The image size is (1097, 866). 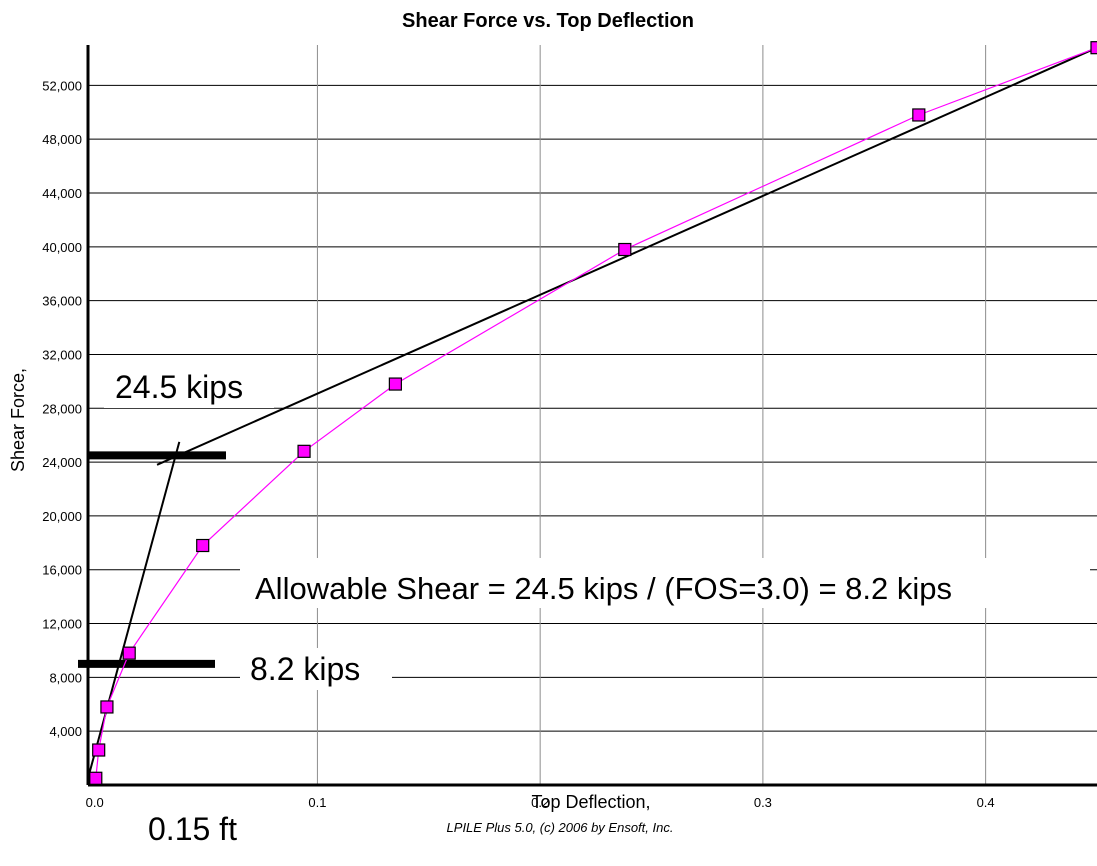 I want to click on annotation-allowable-text-bg, so click(x=665, y=583).